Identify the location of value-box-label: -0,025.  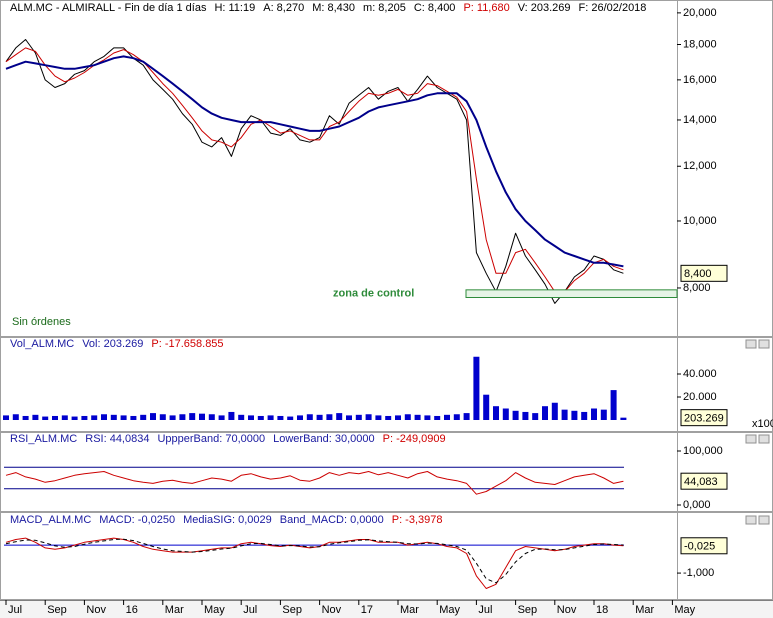
(699, 547).